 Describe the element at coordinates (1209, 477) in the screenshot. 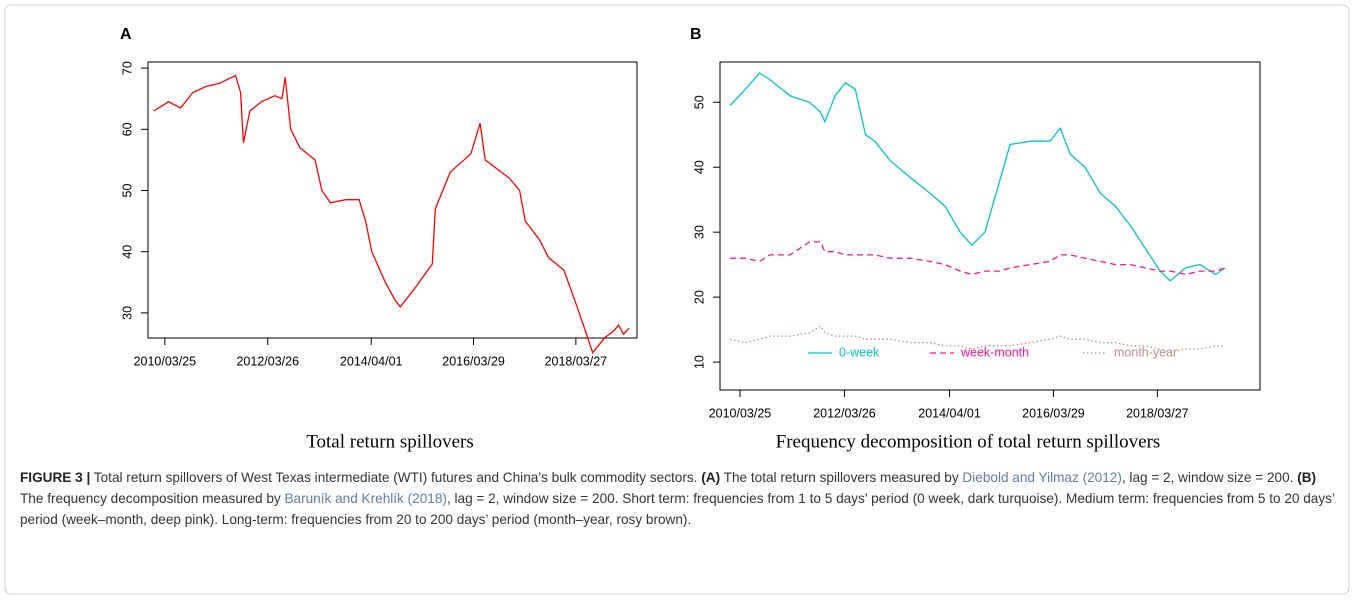

I see `caption-text: , lag = 2, window size = 200.` at that location.